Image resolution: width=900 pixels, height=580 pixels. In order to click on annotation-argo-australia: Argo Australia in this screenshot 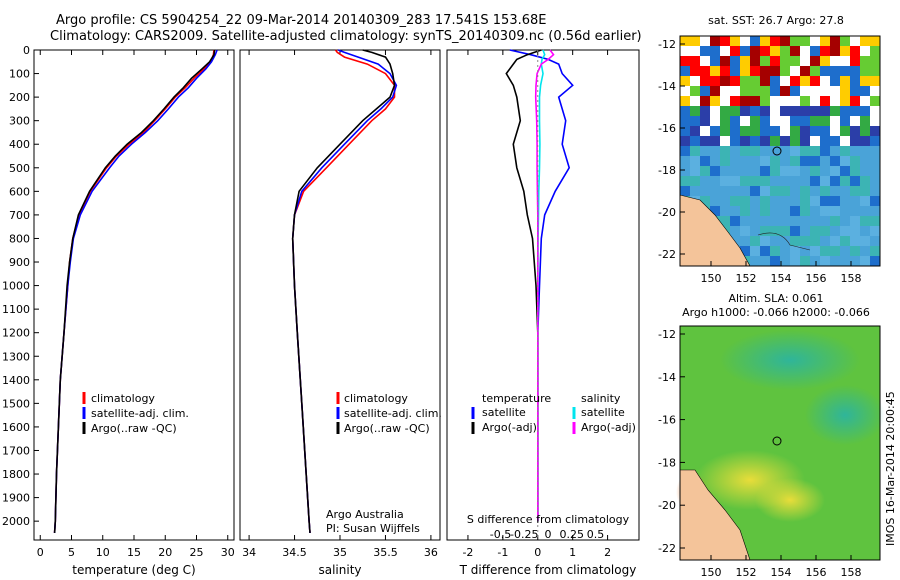, I will do `click(365, 514)`.